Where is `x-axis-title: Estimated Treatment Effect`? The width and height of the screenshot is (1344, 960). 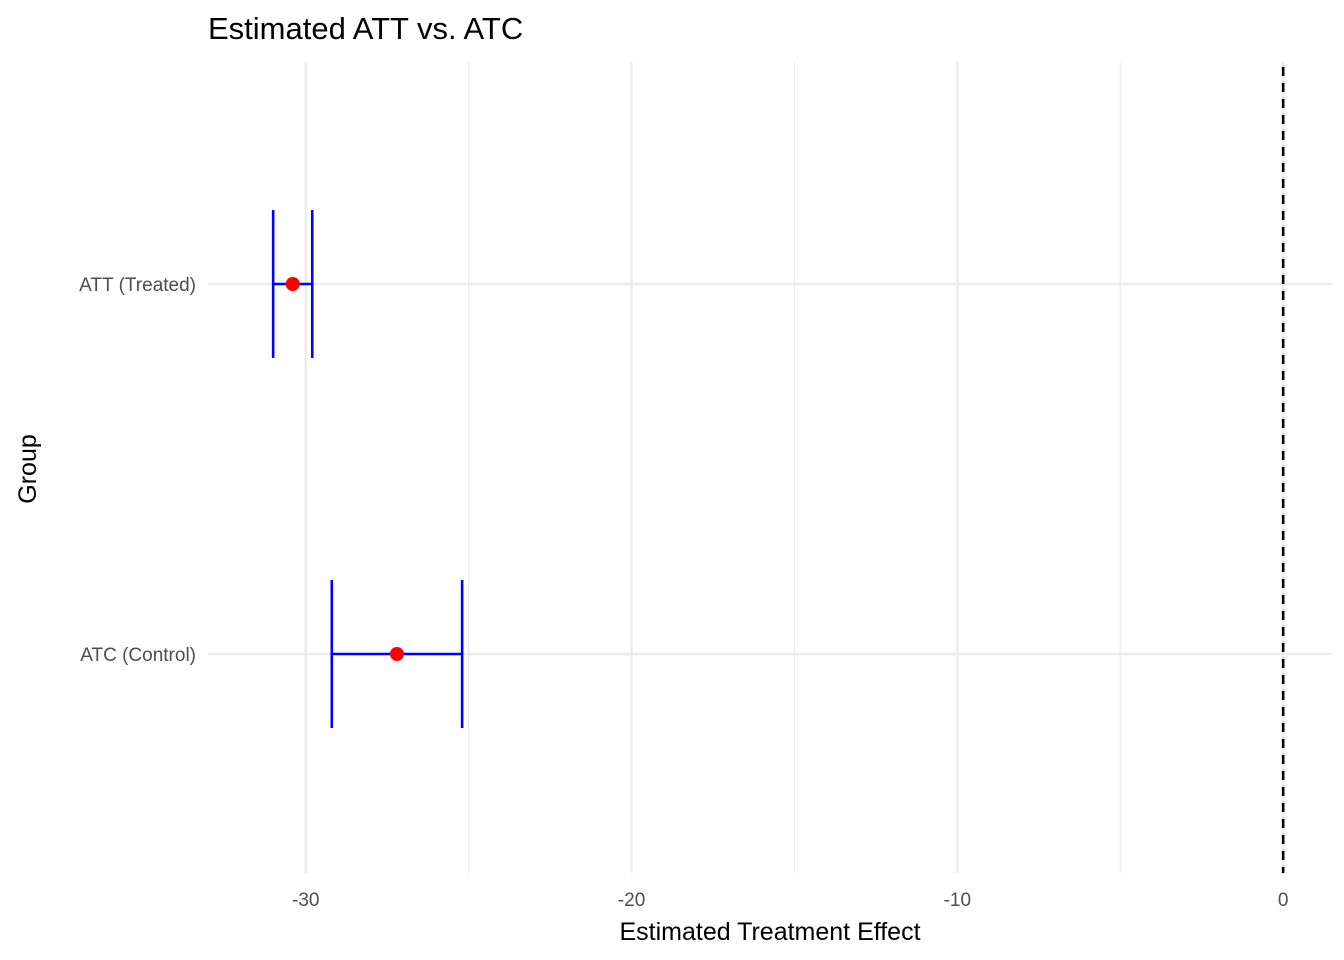
x-axis-title: Estimated Treatment Effect is located at coordinates (769, 932).